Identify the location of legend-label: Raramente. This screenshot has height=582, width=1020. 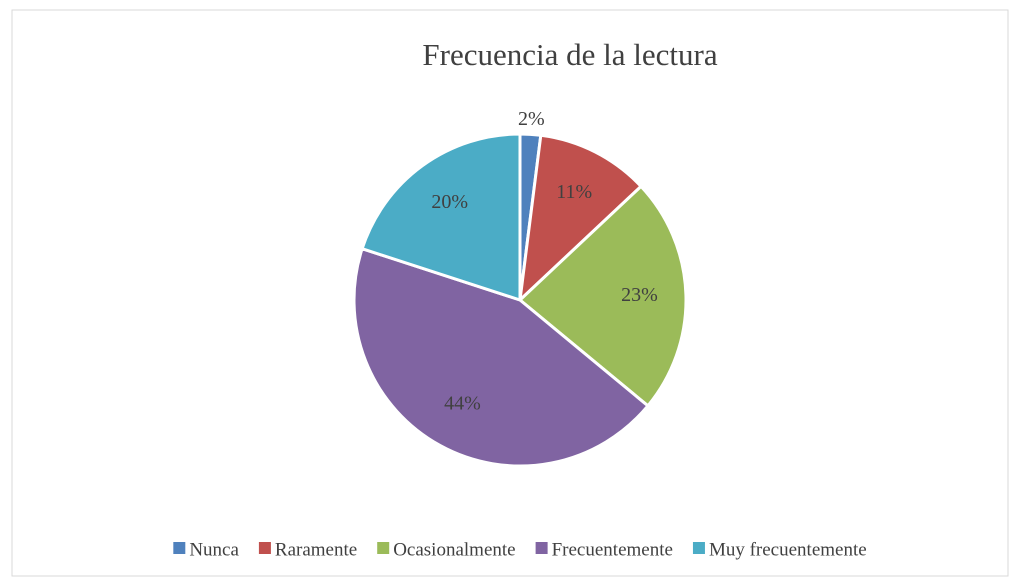
(316, 549).